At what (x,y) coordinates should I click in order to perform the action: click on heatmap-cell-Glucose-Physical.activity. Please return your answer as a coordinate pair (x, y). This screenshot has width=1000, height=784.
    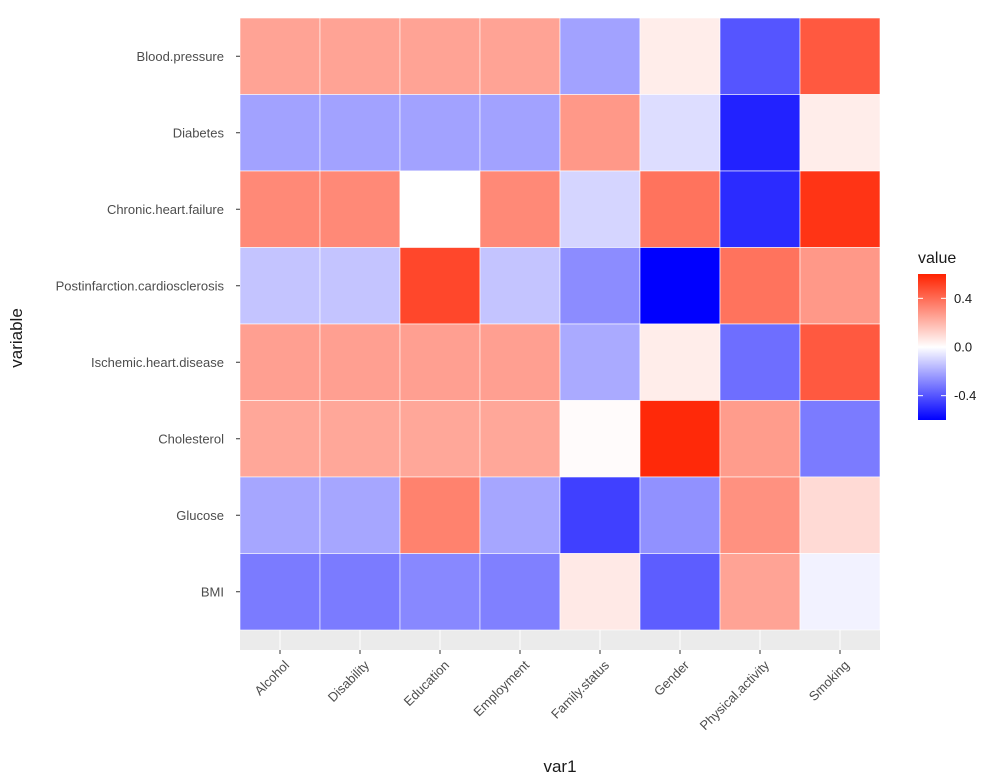
    Looking at the image, I should click on (760, 515).